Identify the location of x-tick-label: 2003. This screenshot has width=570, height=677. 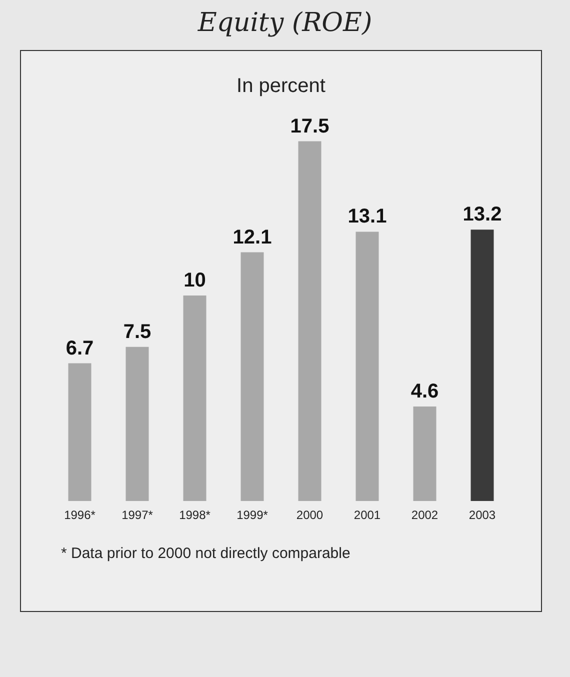
(482, 515).